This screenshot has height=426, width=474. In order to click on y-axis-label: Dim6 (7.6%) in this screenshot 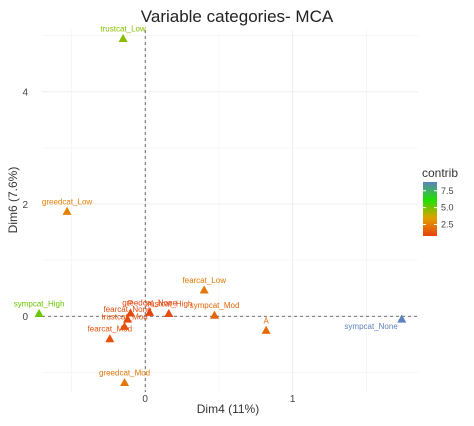, I will do `click(13, 200)`.